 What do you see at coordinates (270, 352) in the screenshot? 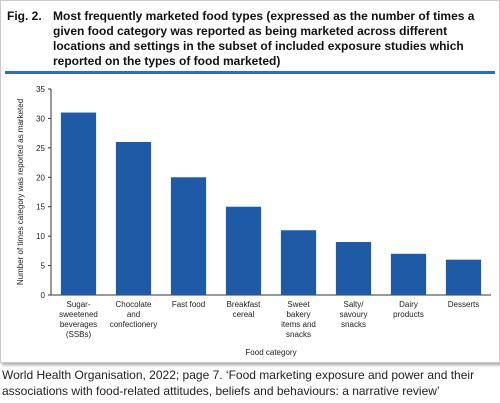
I see `x-axis-title: Food category` at bounding box center [270, 352].